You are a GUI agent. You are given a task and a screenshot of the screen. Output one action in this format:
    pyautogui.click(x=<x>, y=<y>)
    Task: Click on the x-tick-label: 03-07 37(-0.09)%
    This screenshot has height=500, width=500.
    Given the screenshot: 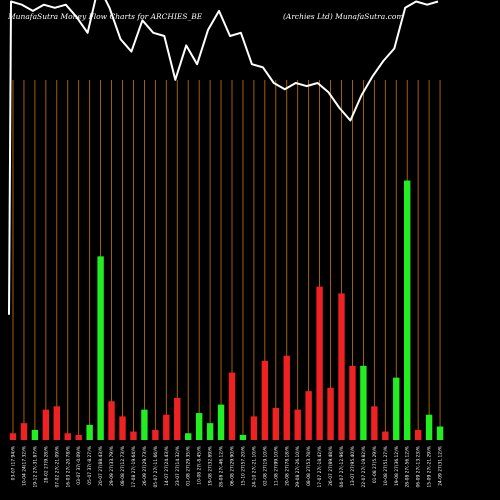 What is the action you would take?
    pyautogui.click(x=79, y=465)
    